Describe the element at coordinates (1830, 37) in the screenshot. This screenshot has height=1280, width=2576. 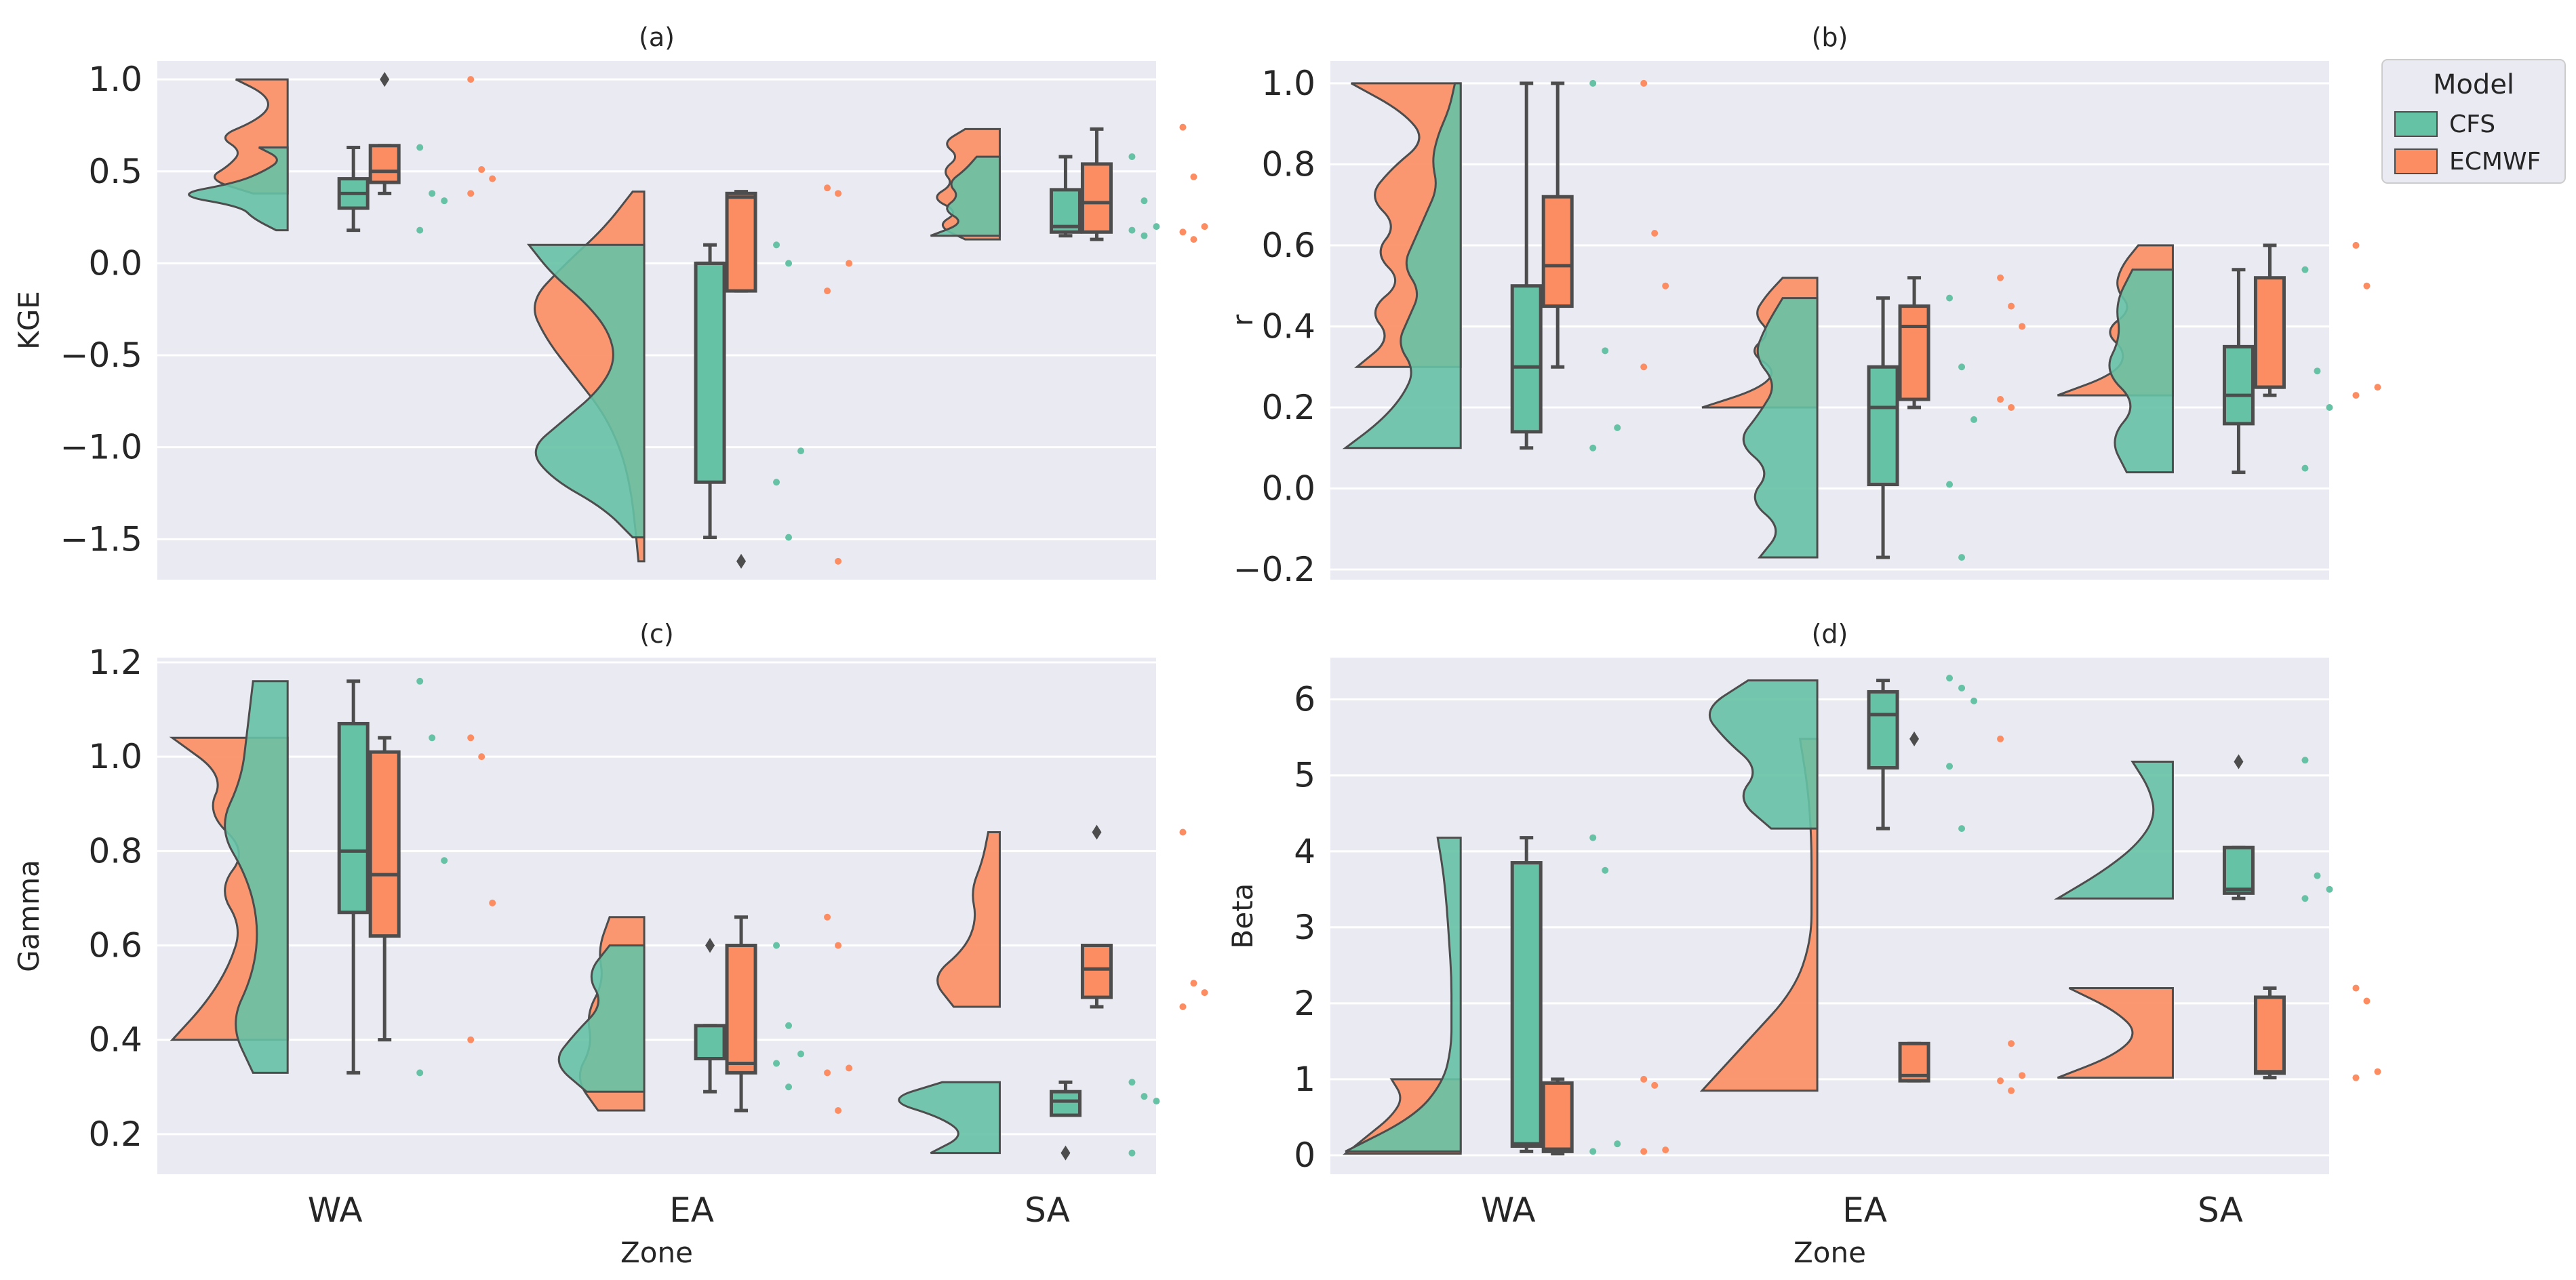
I see `panel-title: (b)` at that location.